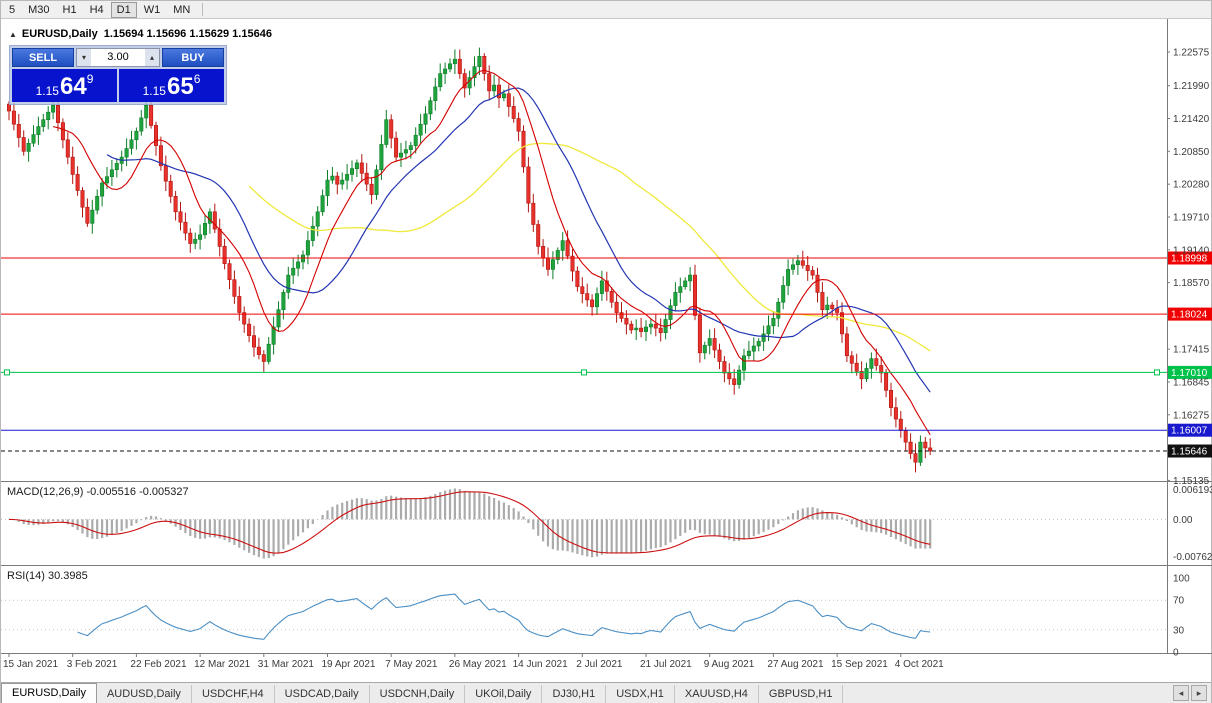 The image size is (1212, 703). Describe the element at coordinates (152, 57) in the screenshot. I see `lot-increase-button: ▴` at that location.